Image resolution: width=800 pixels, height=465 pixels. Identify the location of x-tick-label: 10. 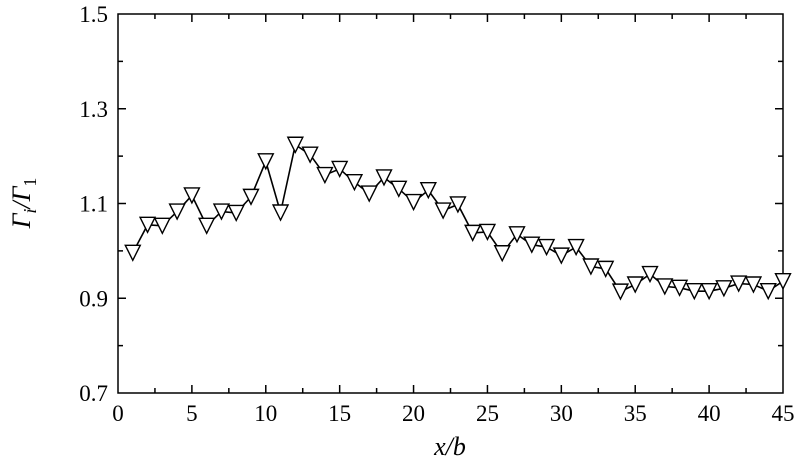
(265, 413).